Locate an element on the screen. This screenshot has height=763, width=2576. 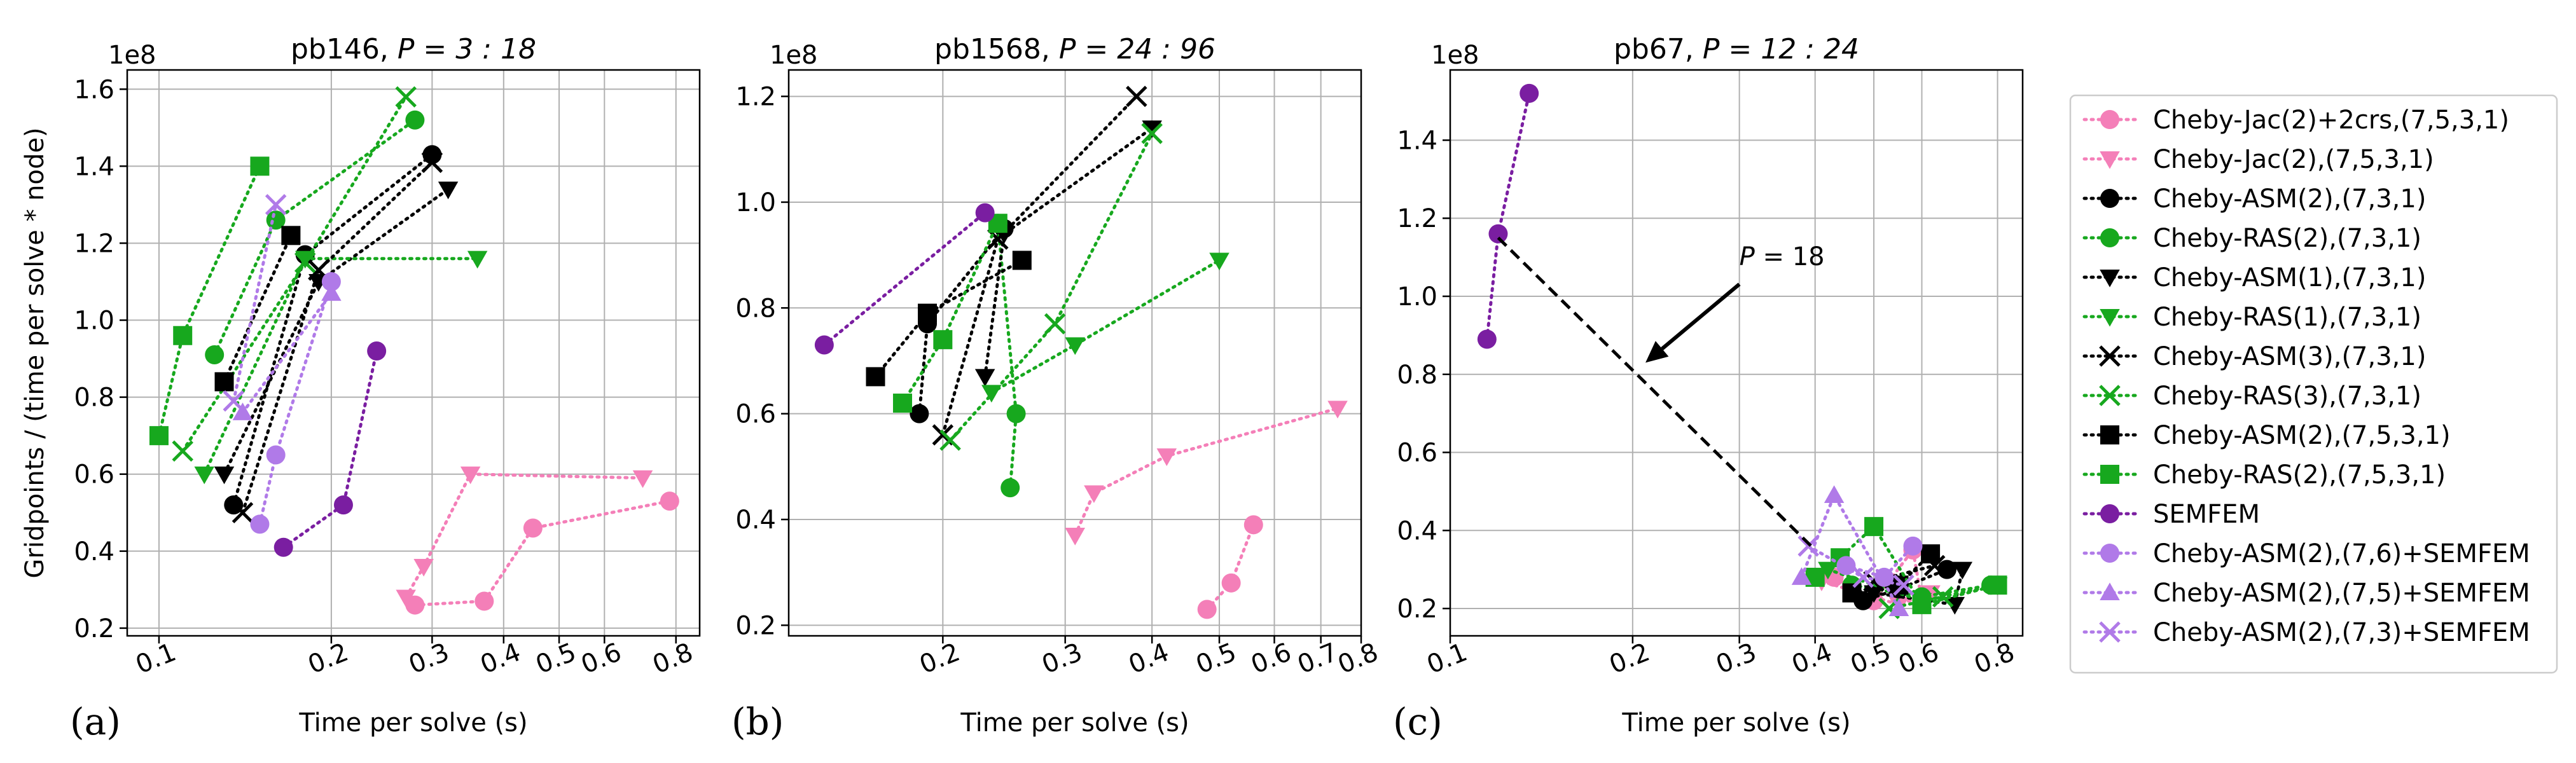
x-axis-label: Time per solve (s) is located at coordinates (412, 723).